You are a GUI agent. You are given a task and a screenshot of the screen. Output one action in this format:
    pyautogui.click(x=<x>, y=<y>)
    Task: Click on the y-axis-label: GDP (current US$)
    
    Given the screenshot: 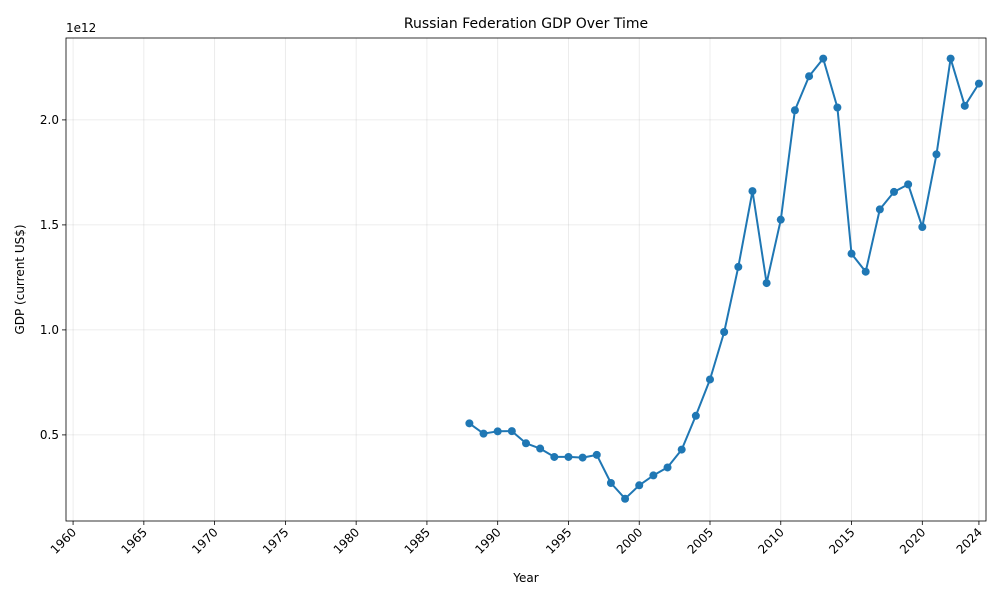 What is the action you would take?
    pyautogui.click(x=20, y=279)
    